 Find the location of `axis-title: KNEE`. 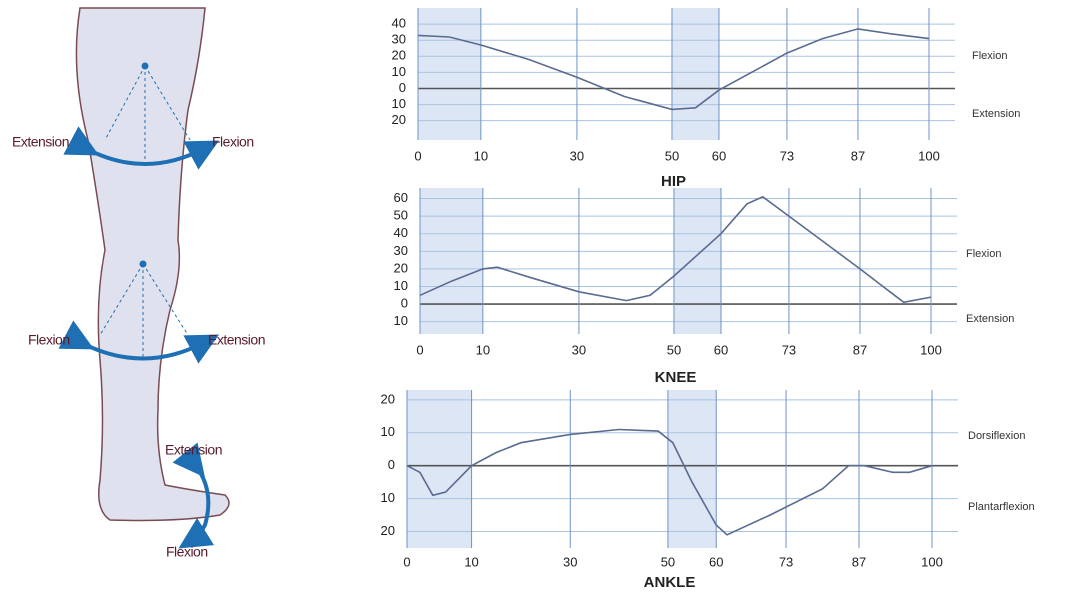

axis-title: KNEE is located at coordinates (676, 377).